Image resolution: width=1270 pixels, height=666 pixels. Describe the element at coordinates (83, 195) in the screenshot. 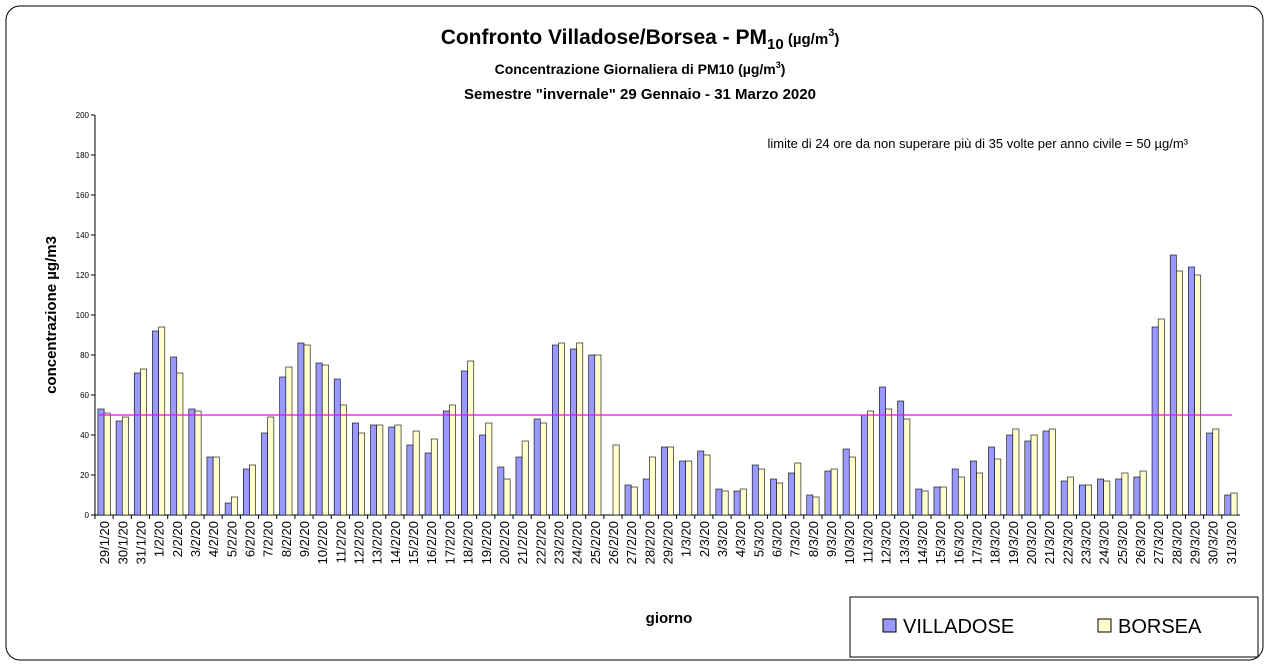

I see `y-tick-label: 160` at that location.